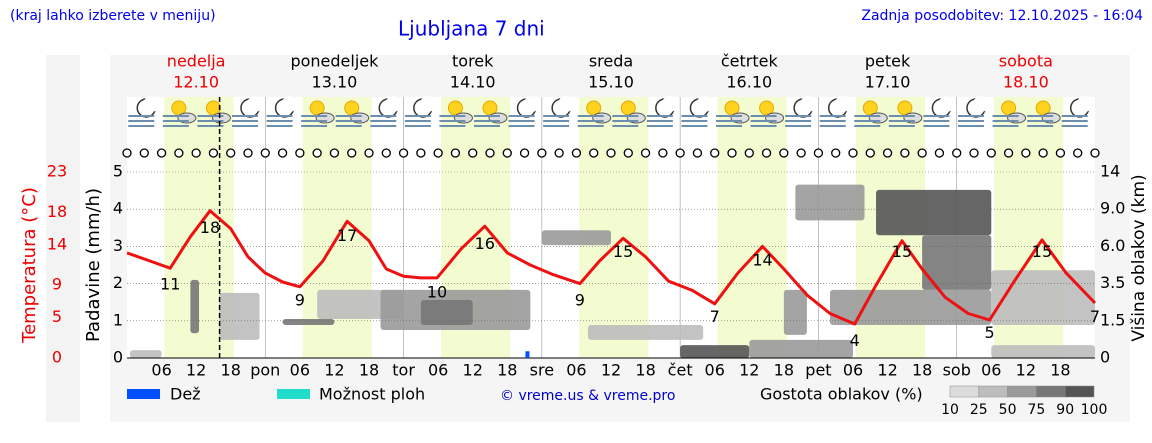 The width and height of the screenshot is (1152, 443). I want to click on extreme-label: 7, so click(1095, 316).